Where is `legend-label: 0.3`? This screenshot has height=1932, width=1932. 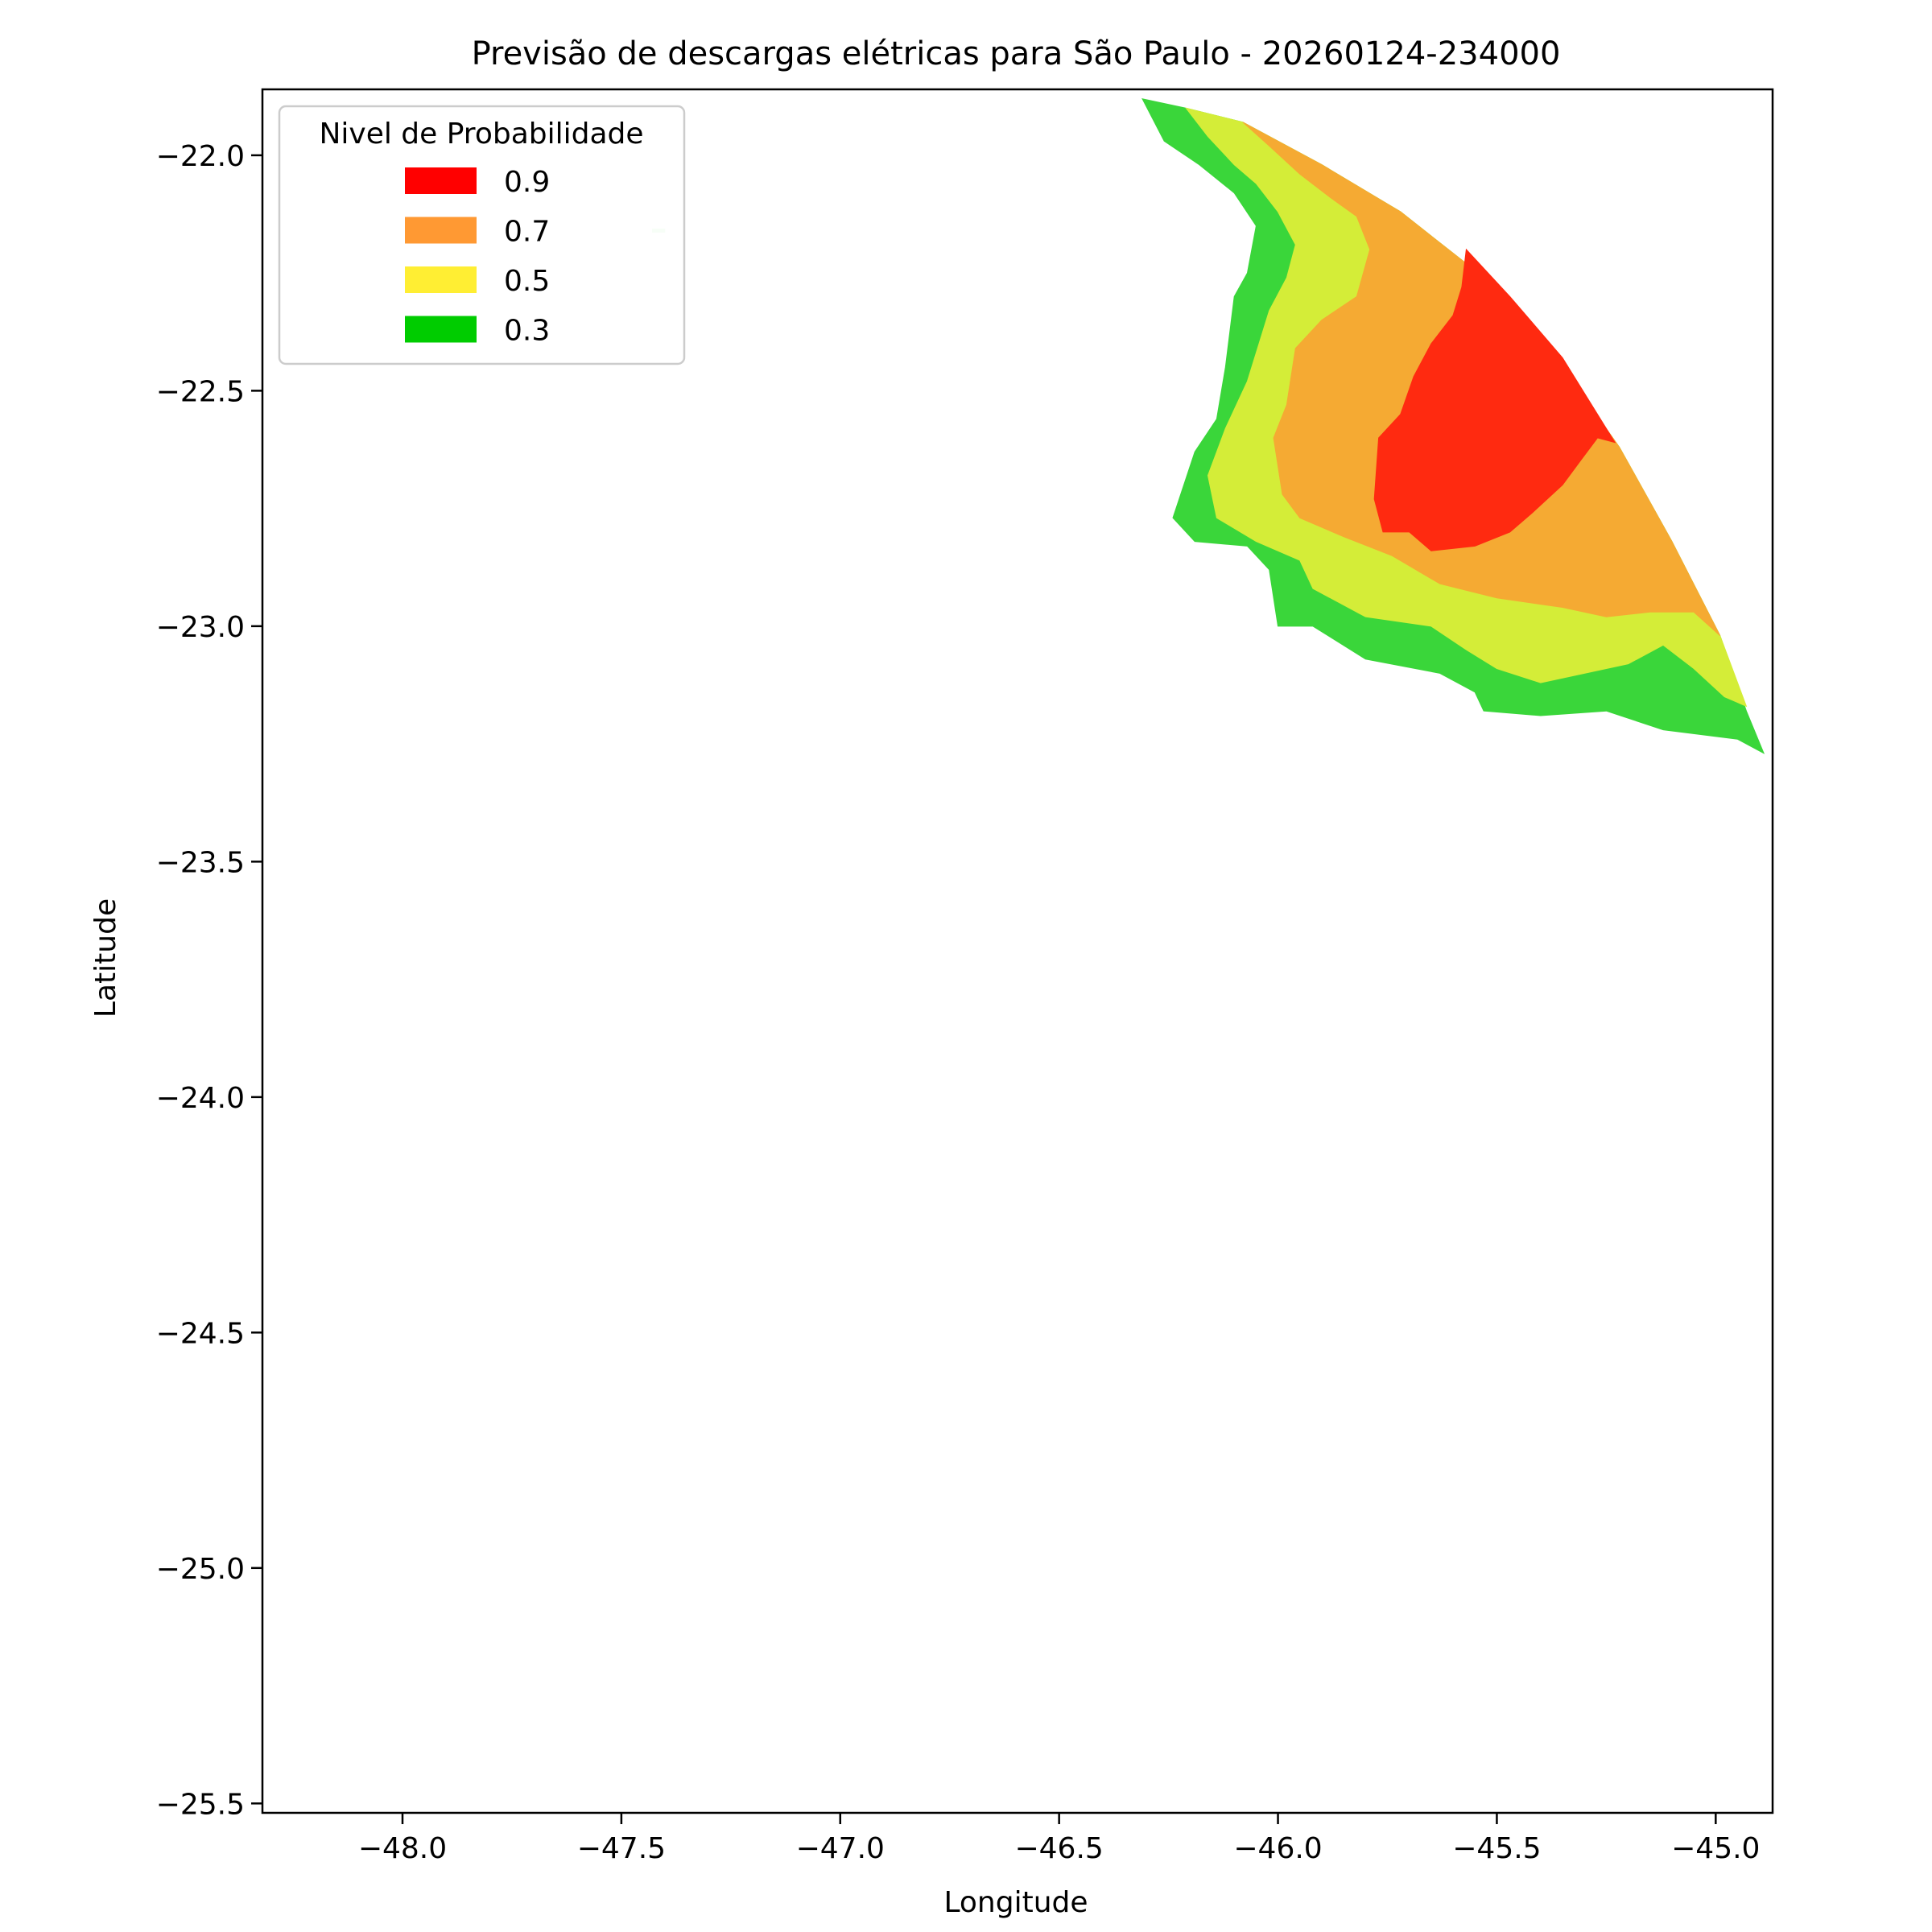
legend-label: 0.3 is located at coordinates (527, 331).